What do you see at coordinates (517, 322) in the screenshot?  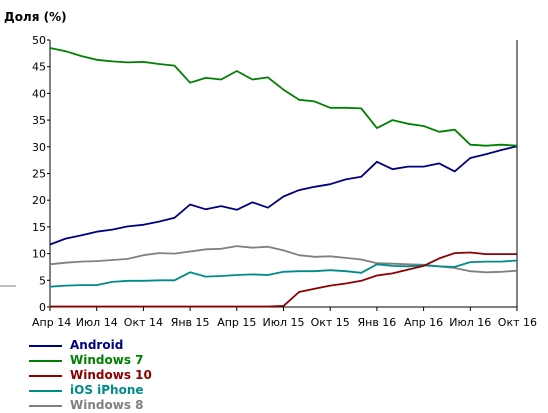 I see `x-tick-label: Окт 16` at bounding box center [517, 322].